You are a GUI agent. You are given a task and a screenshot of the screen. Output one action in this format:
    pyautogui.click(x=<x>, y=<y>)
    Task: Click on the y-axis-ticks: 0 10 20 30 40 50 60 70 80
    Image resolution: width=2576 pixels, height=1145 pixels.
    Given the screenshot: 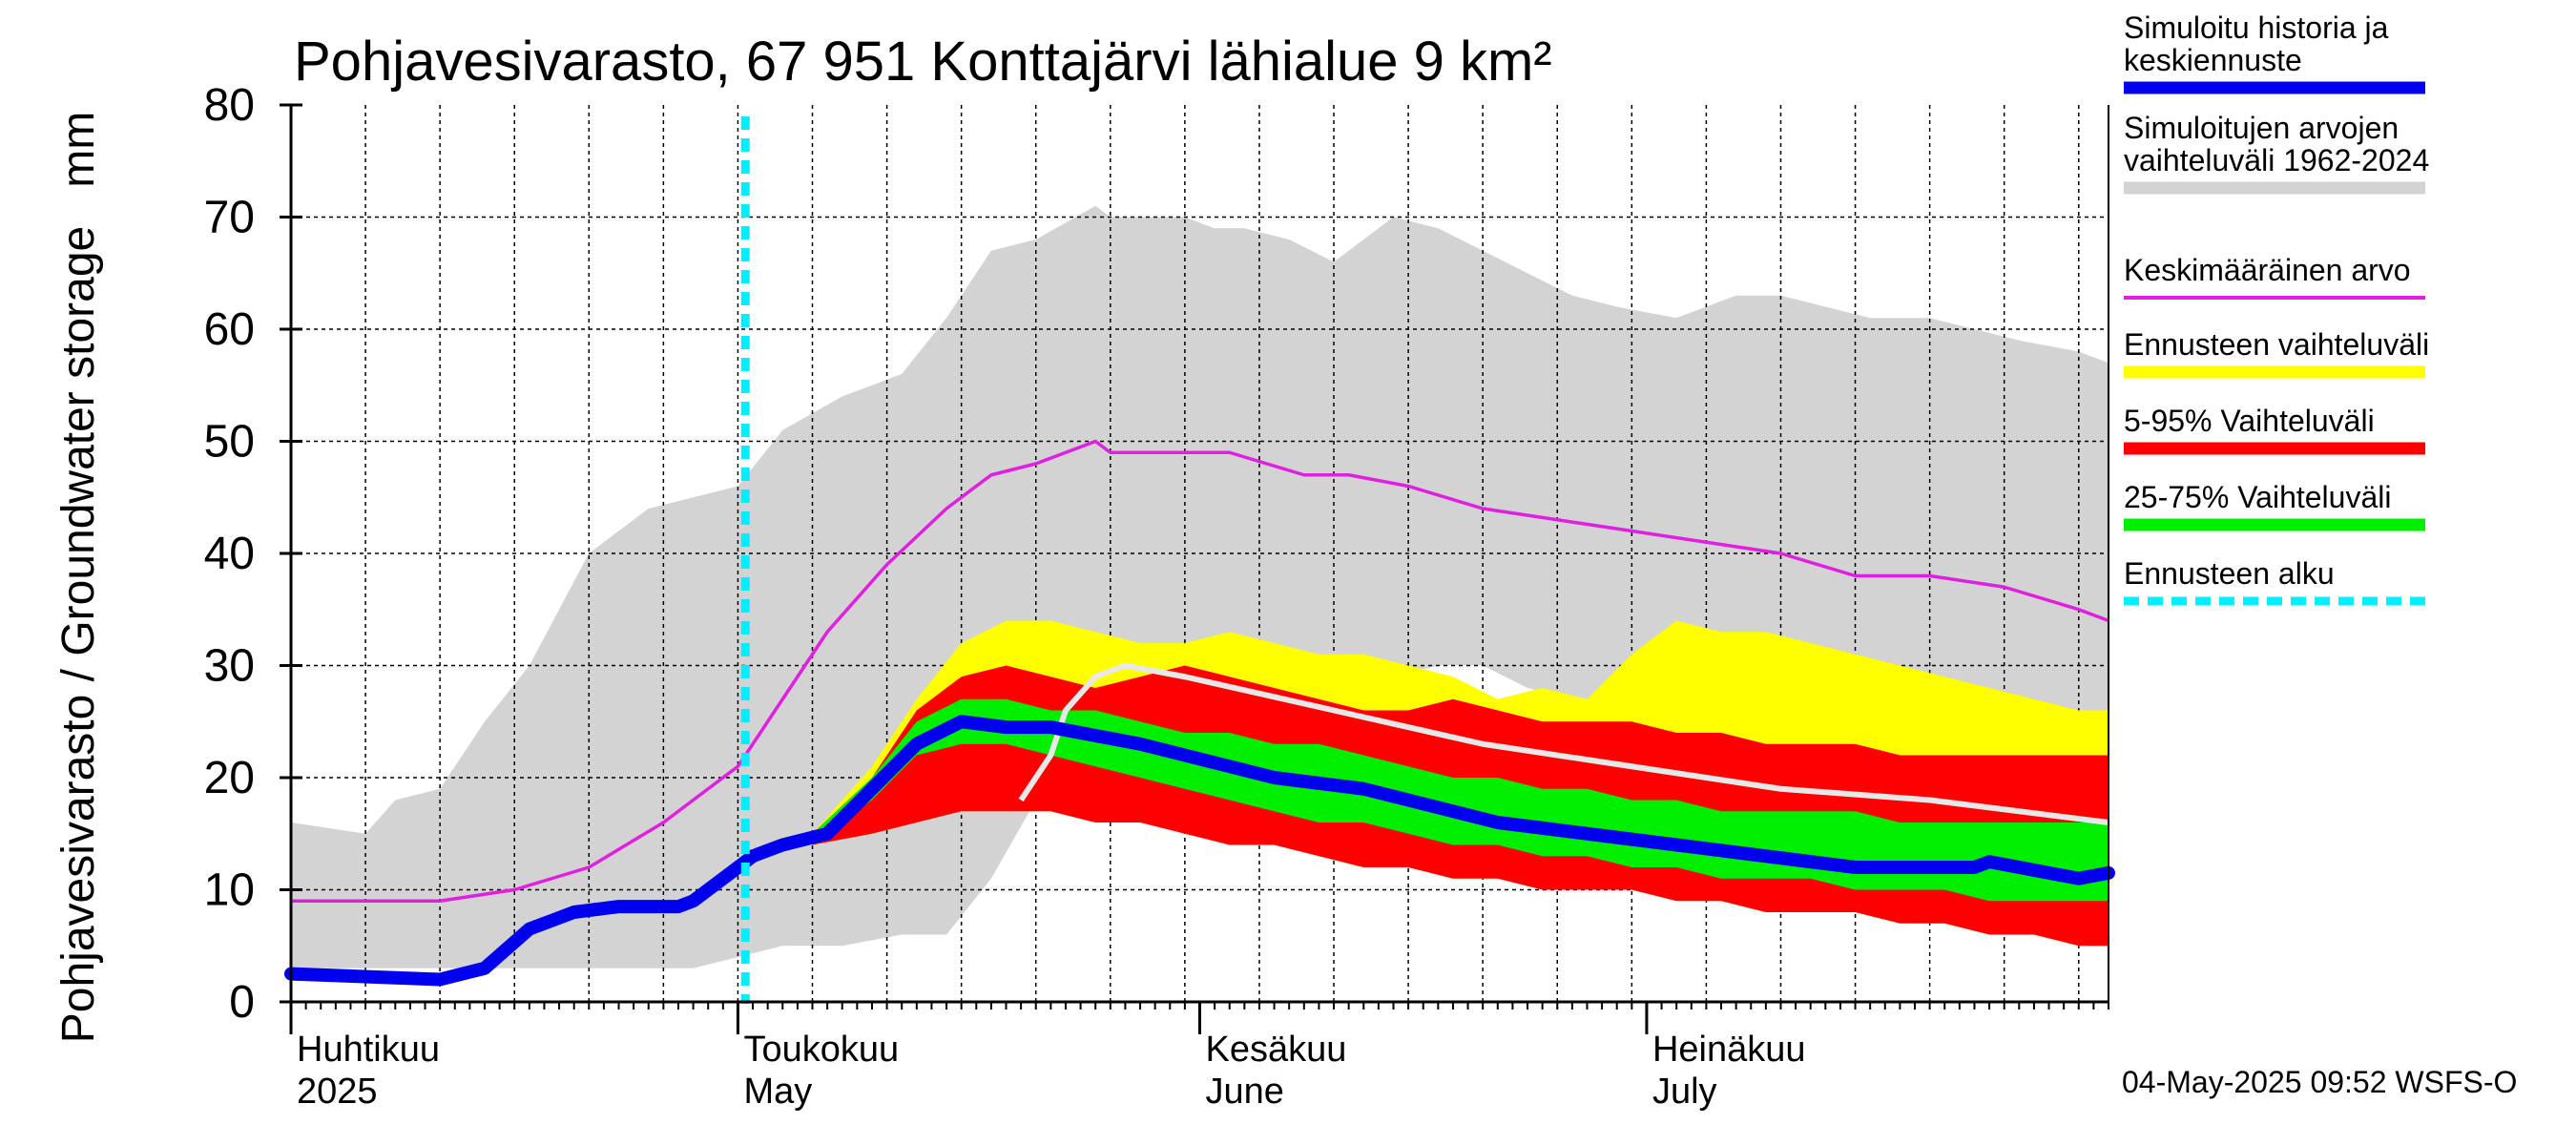 What is the action you would take?
    pyautogui.click(x=253, y=554)
    